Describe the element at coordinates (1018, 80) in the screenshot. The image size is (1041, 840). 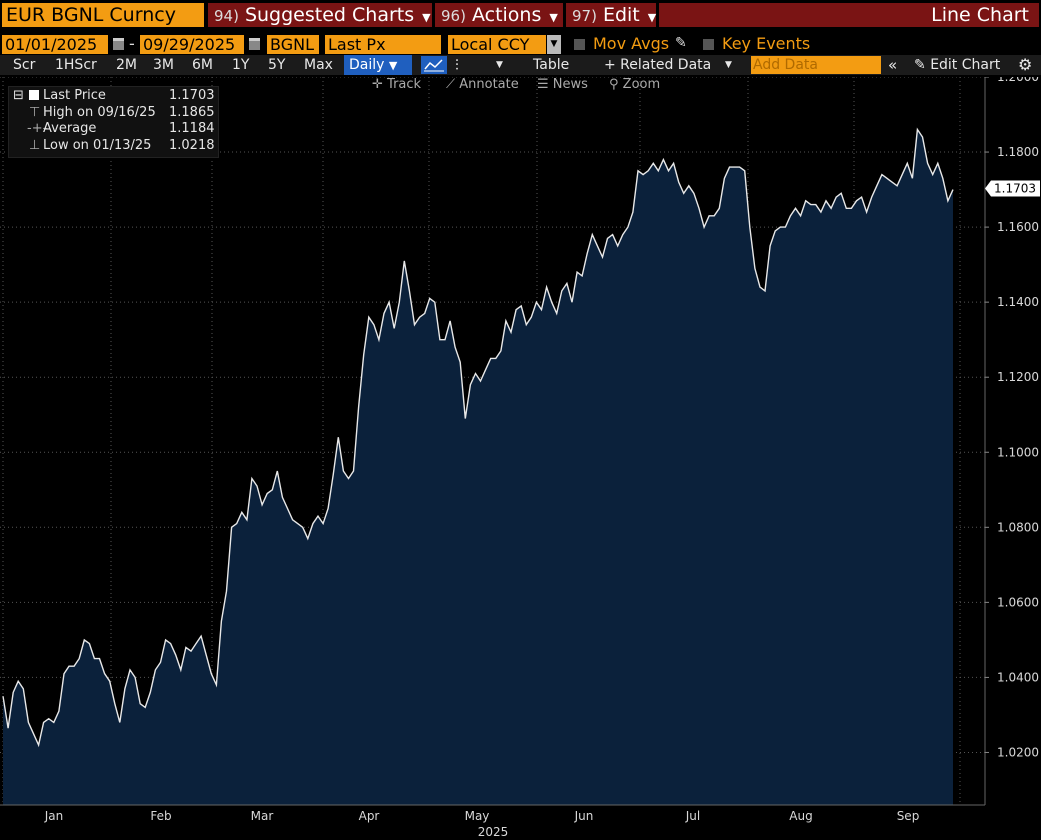
I see `y-tick-label: 1.2000` at that location.